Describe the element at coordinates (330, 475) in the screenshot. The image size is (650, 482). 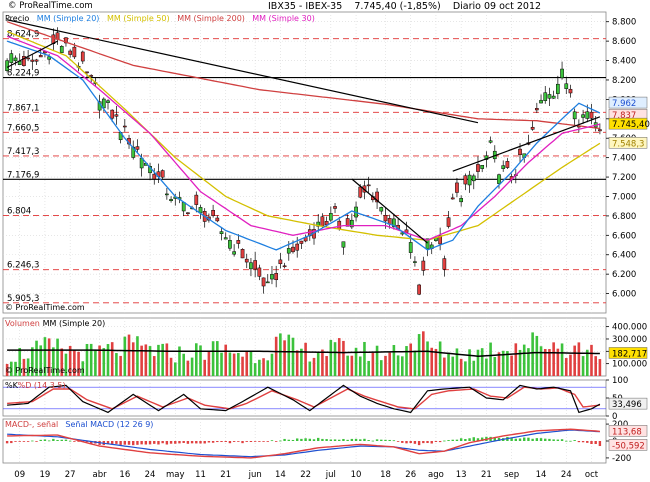
I see `x-tick-label: jul` at that location.